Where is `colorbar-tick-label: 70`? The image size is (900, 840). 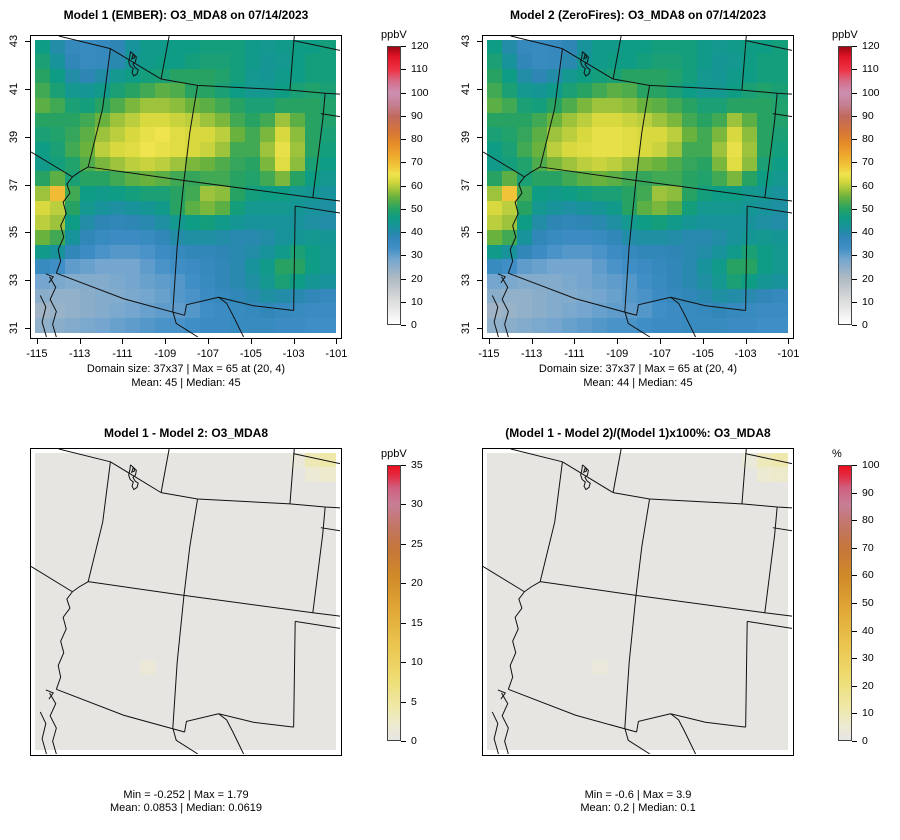
colorbar-tick-label: 70 is located at coordinates (868, 547).